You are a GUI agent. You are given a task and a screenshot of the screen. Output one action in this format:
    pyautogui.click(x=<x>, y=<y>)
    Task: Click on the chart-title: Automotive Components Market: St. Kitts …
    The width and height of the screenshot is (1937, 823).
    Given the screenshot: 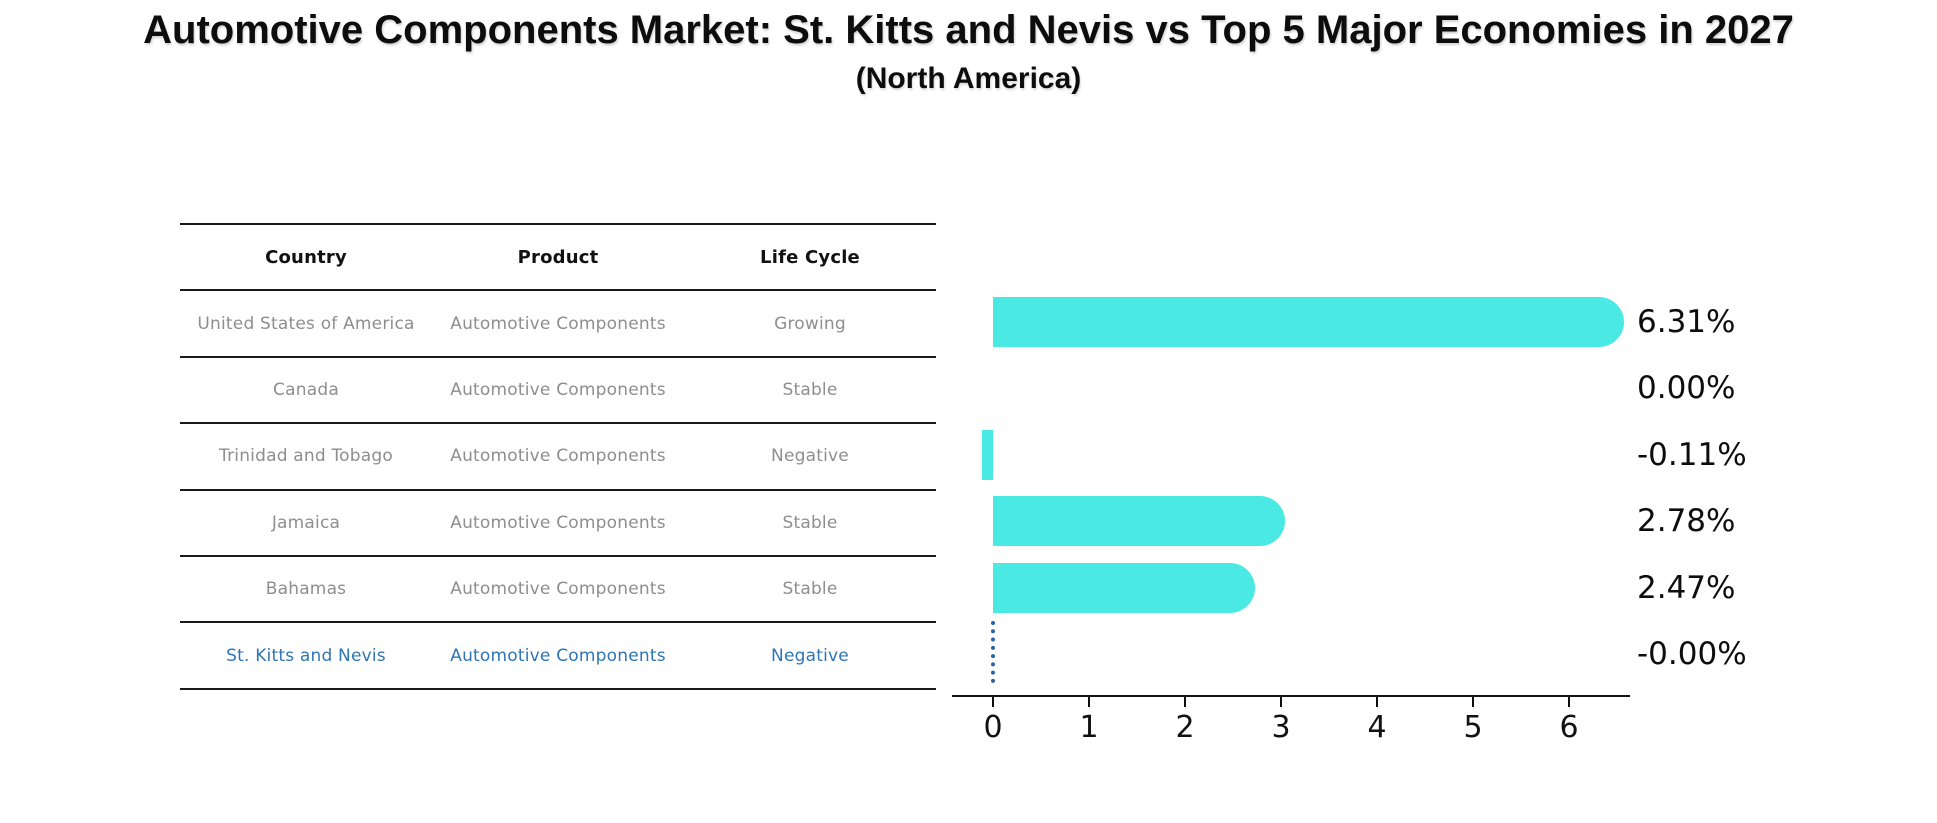 What is the action you would take?
    pyautogui.click(x=968, y=30)
    